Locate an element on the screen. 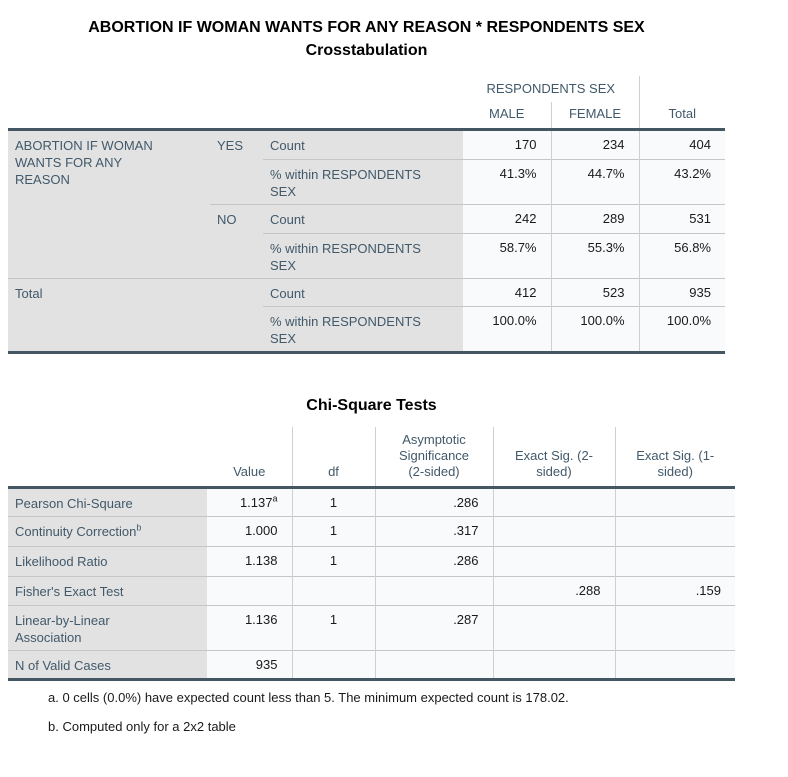 This screenshot has width=788, height=777. cell-likelihood-df: 1 is located at coordinates (333, 561).